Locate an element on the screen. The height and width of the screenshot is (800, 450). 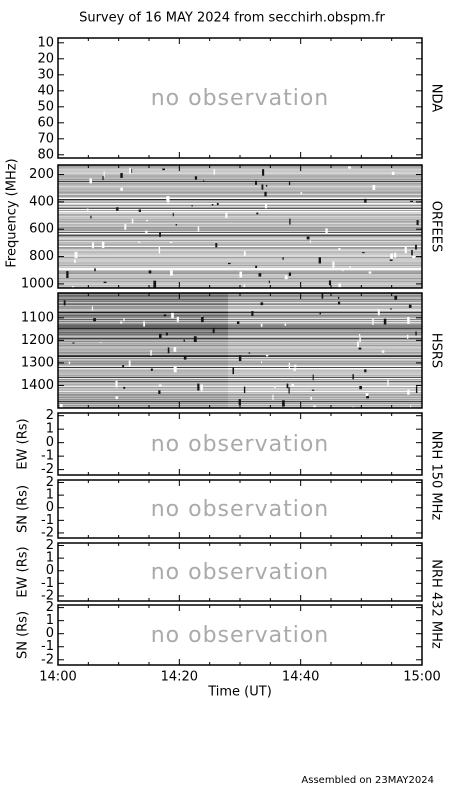
y-tick-label: 20 is located at coordinates (45, 58).